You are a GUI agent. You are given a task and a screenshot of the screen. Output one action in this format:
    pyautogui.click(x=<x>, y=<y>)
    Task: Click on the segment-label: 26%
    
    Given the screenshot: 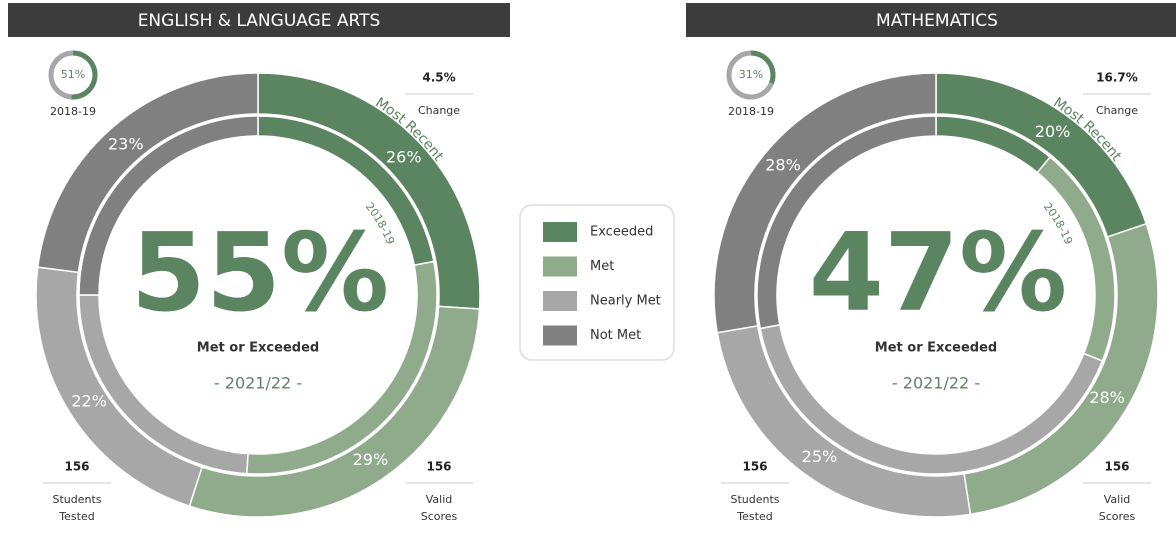 What is the action you would take?
    pyautogui.click(x=404, y=157)
    